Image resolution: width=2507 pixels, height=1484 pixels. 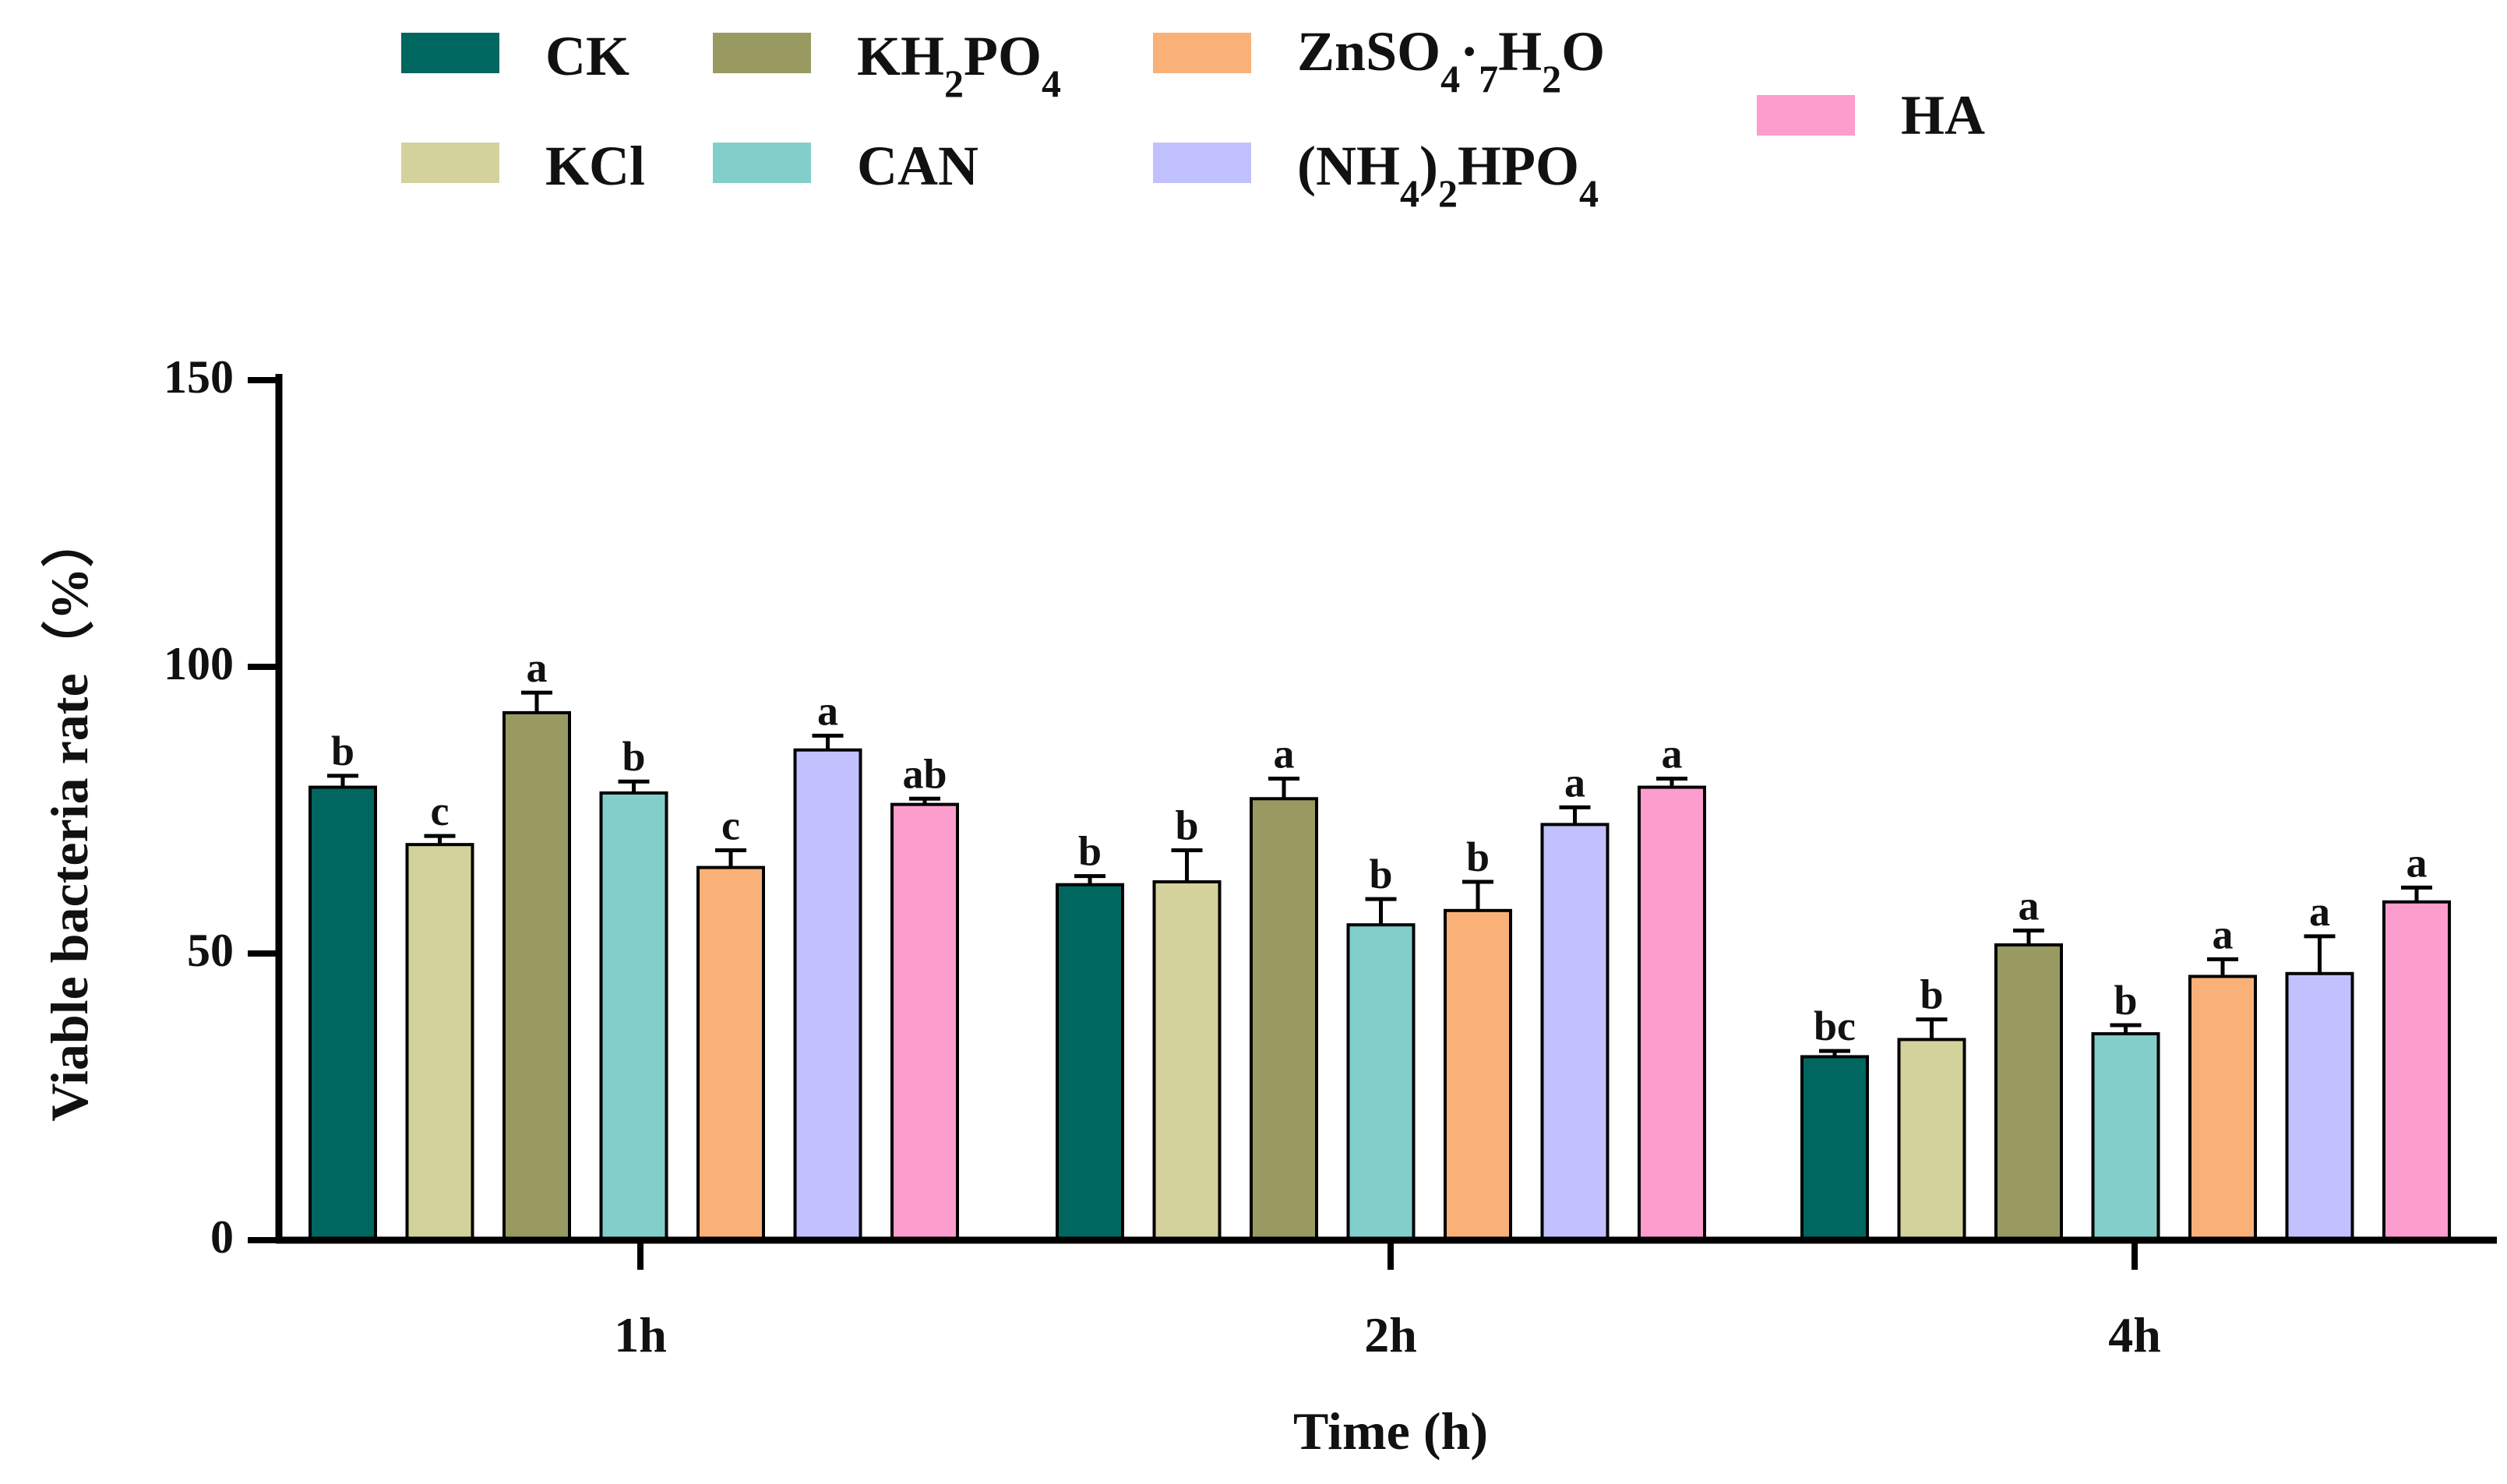 I want to click on legend-label-ha: HA, so click(x=1943, y=115).